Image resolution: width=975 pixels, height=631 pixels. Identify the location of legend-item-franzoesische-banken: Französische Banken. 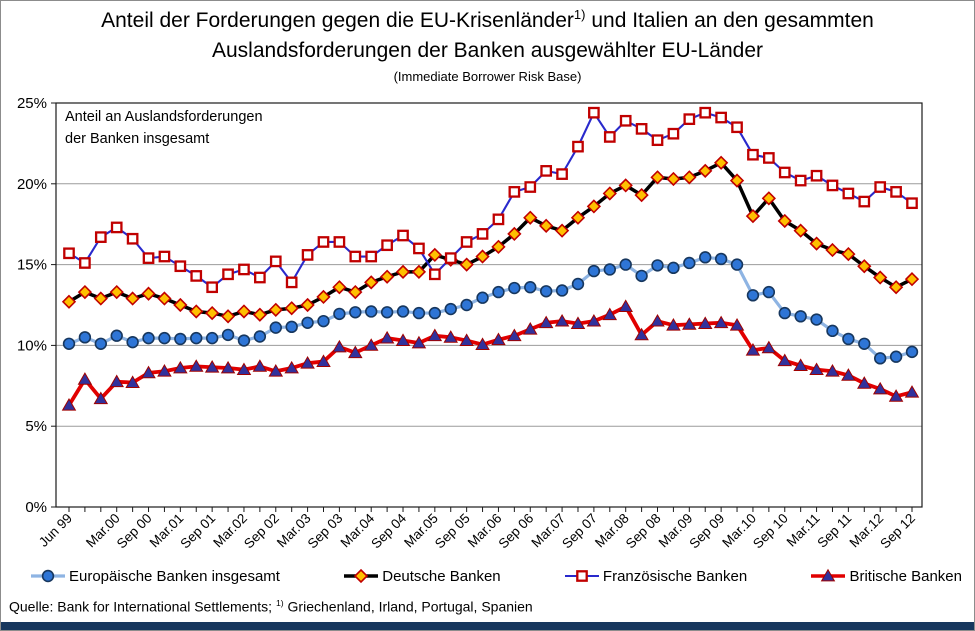
(655, 576).